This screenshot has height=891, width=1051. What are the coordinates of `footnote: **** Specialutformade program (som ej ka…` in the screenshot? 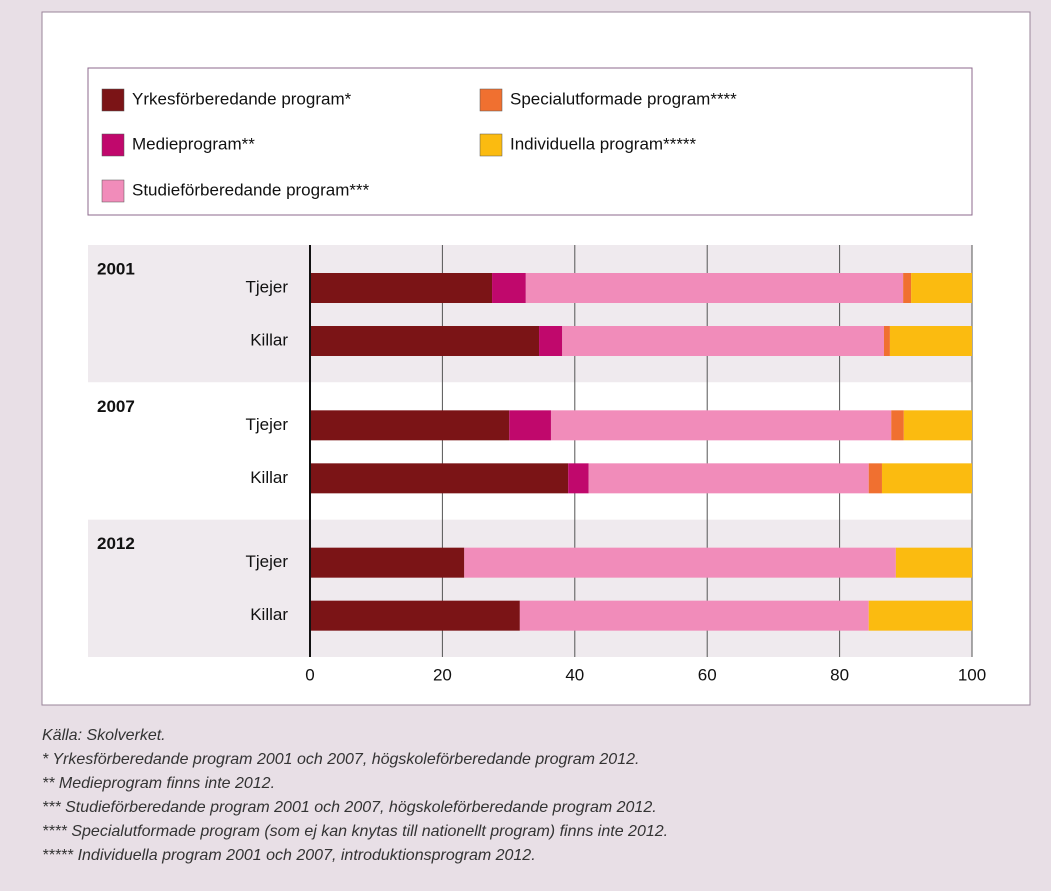 It's located at (355, 831).